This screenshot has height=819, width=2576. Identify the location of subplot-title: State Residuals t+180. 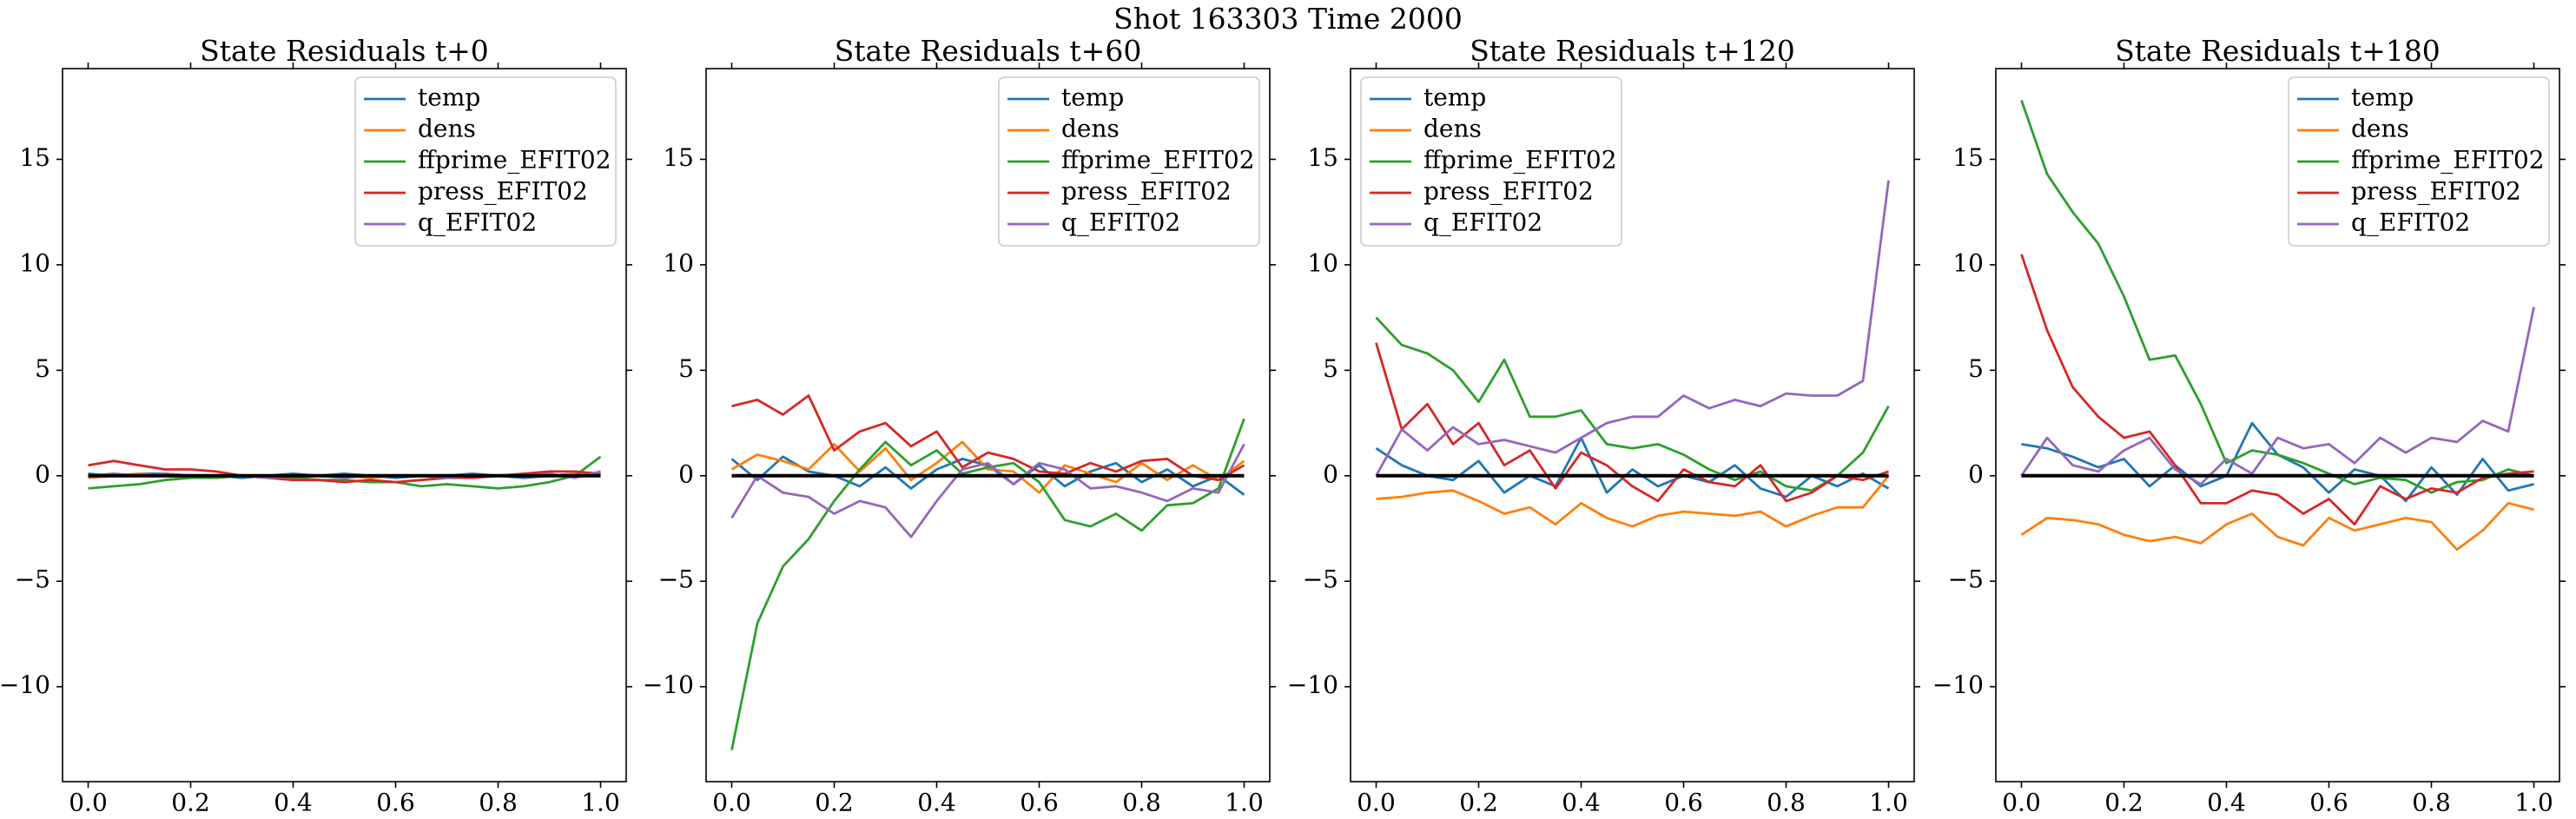
(2278, 51).